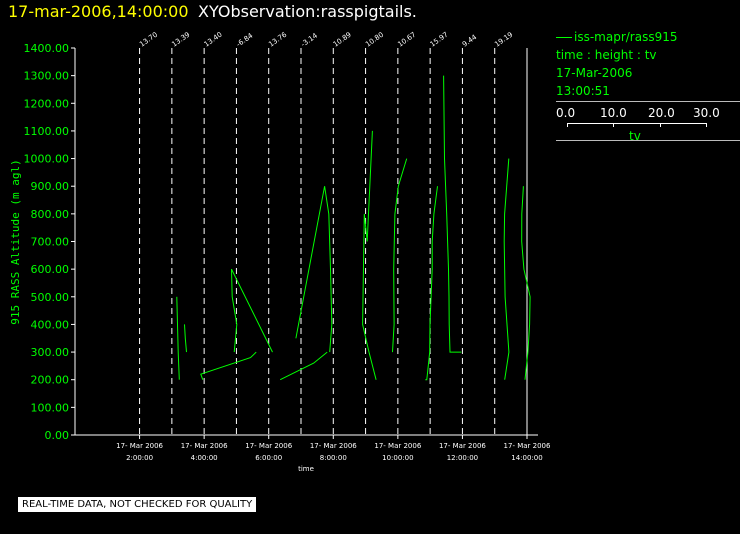 This screenshot has height=534, width=740. Describe the element at coordinates (50, 407) in the screenshot. I see `y-tick-label: 100.00` at that location.